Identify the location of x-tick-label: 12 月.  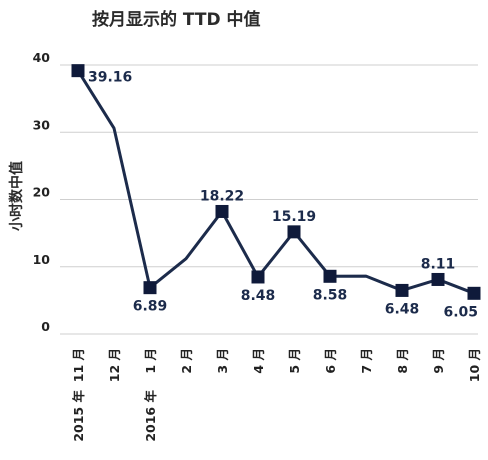
(114, 365).